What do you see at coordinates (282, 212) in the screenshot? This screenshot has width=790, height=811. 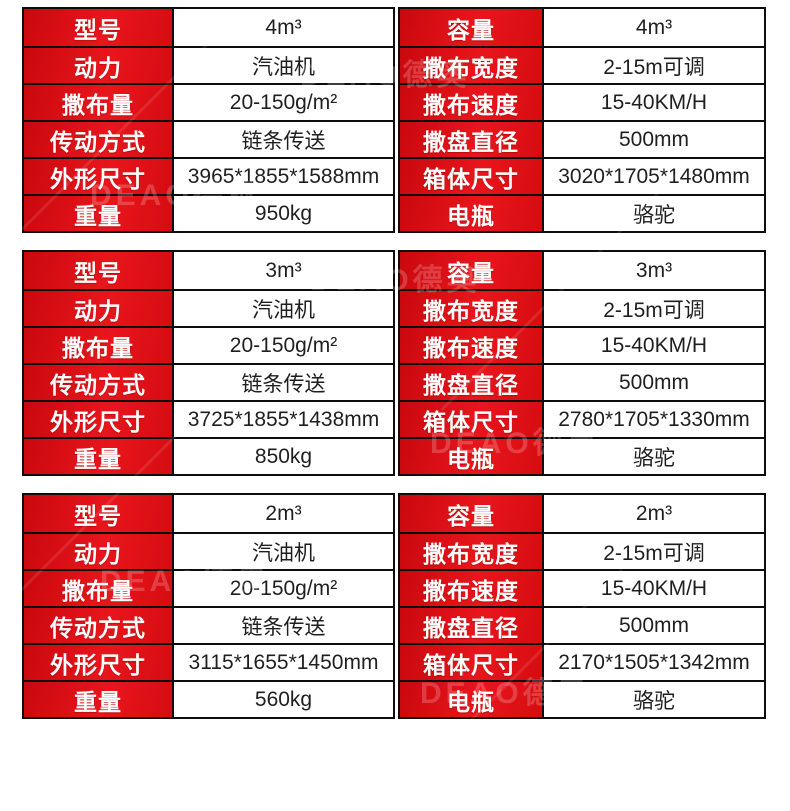 I see `spec-value: 950kg` at bounding box center [282, 212].